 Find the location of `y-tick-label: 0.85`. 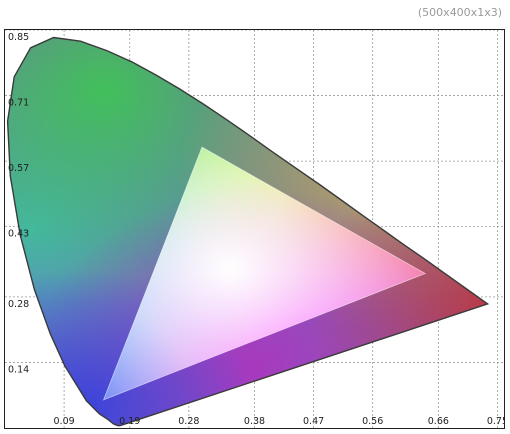

y-tick-label: 0.85 is located at coordinates (18, 37).